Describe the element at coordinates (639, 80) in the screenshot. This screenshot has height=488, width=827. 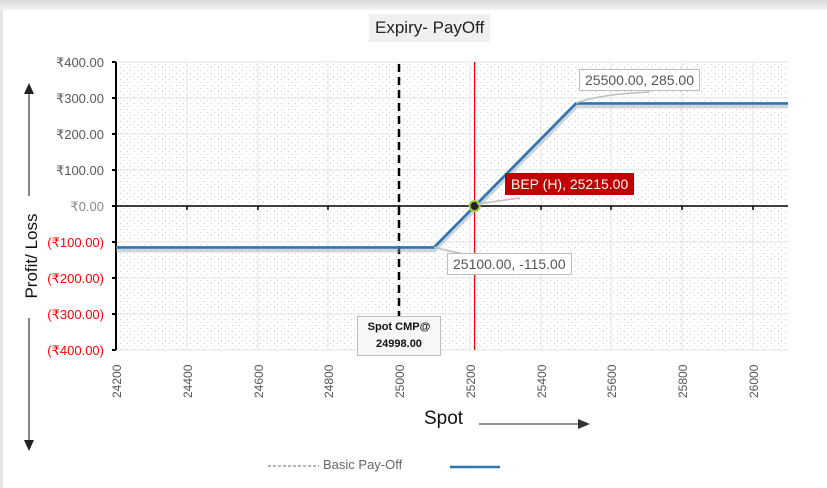
I see `upper-kink-label: 25500.00, 285.00` at that location.